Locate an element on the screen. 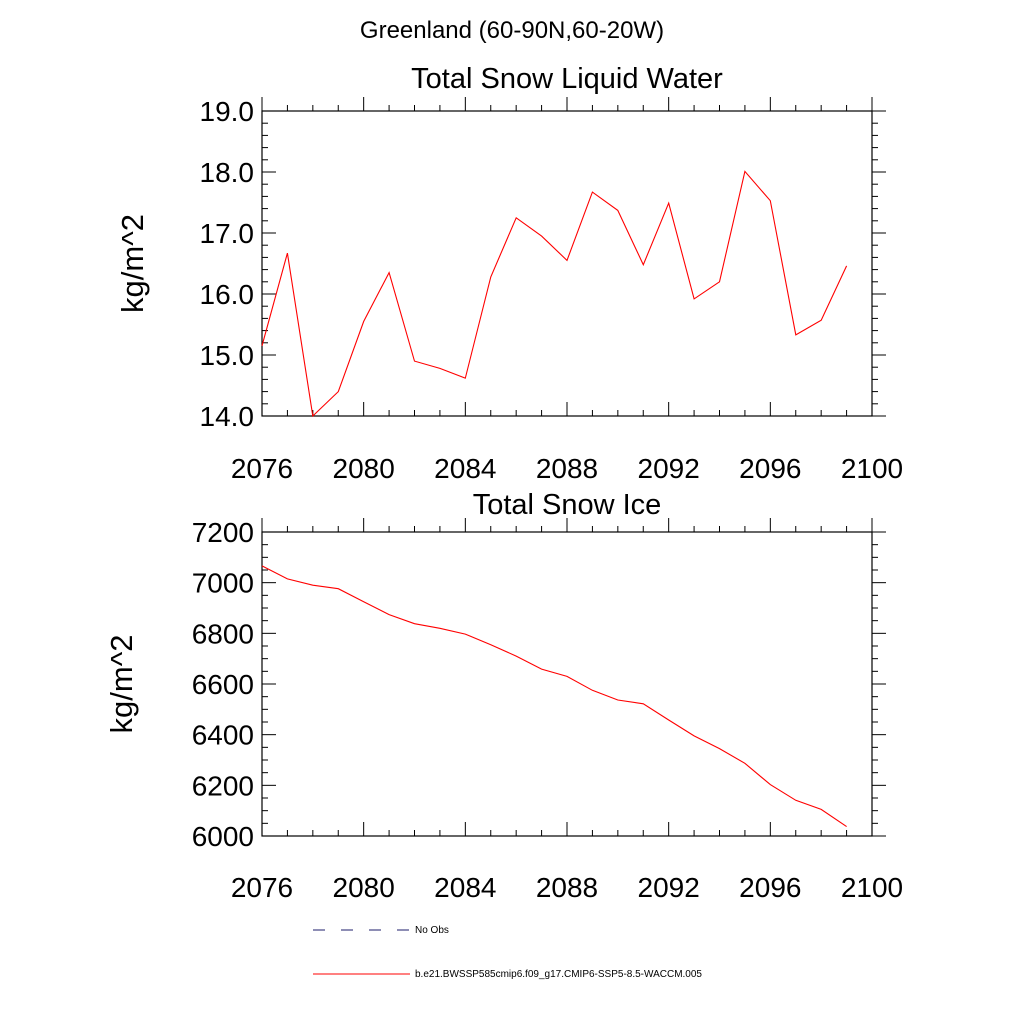 The image size is (1024, 1024). y-tick-label: 16.0 is located at coordinates (227, 294).